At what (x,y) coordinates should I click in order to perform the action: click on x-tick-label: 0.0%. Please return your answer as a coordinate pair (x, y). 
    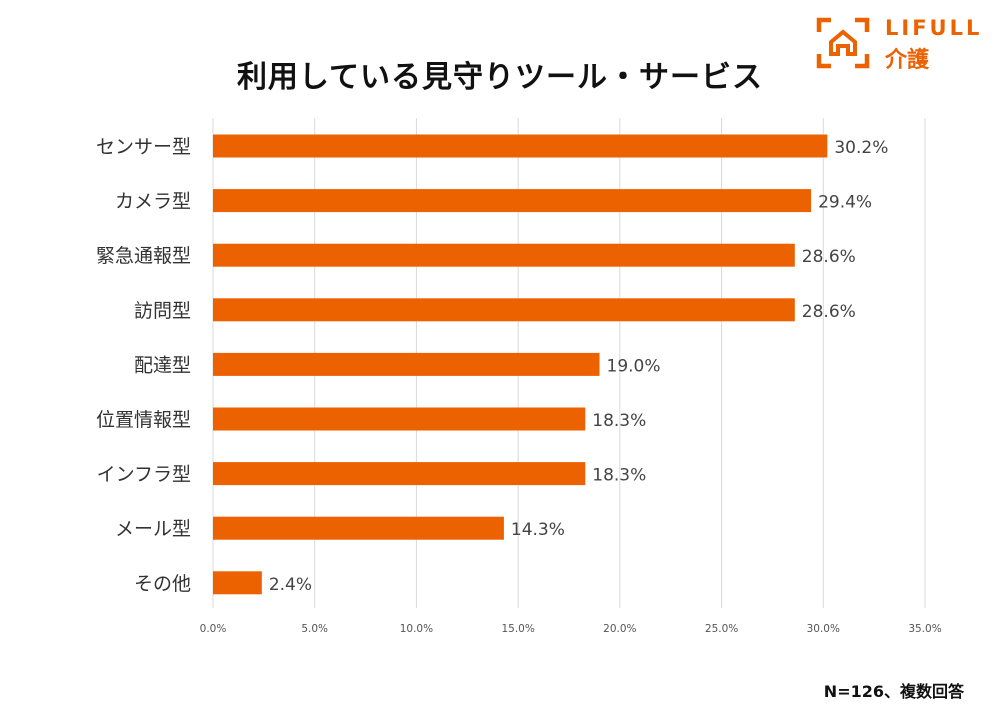
    Looking at the image, I should click on (213, 629).